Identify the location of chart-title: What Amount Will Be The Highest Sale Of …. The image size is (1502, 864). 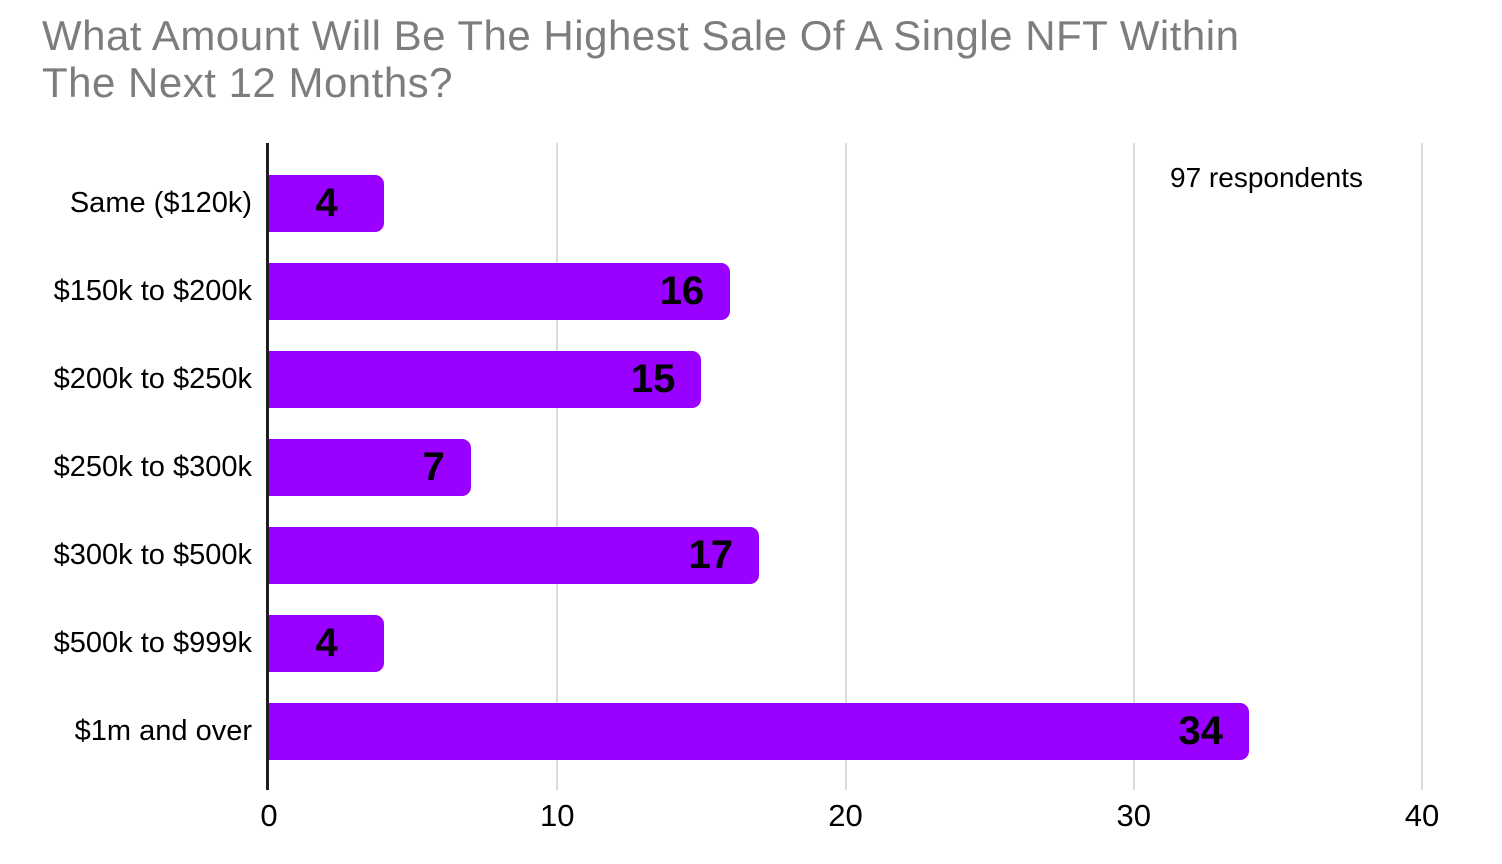
(640, 59).